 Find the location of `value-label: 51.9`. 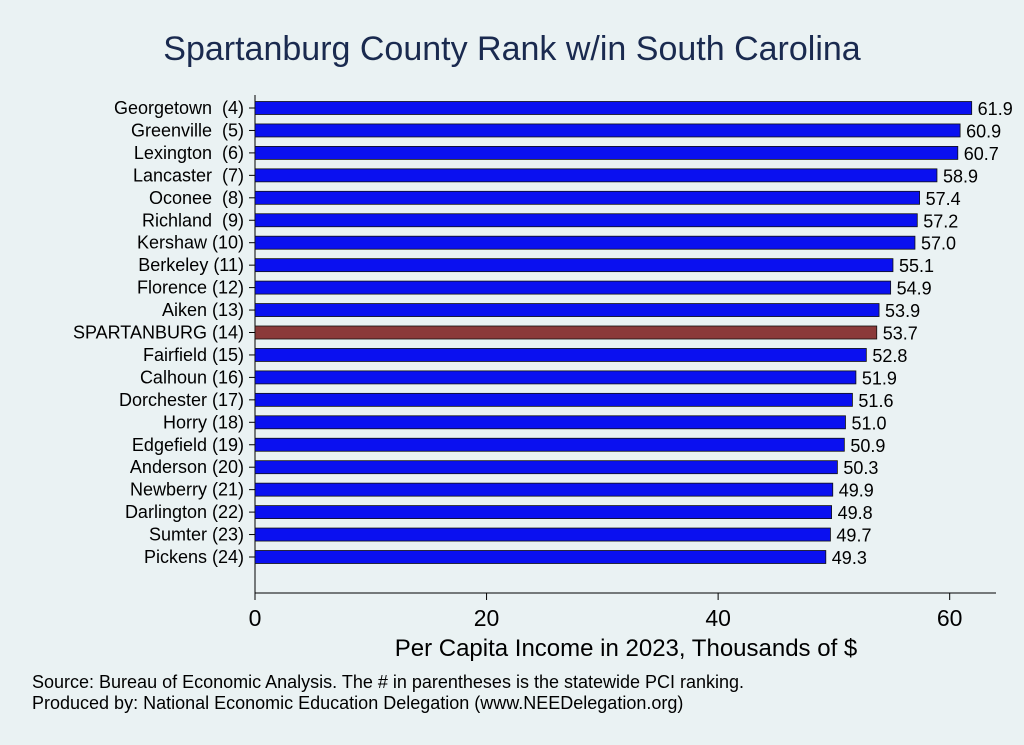

value-label: 51.9 is located at coordinates (879, 378).